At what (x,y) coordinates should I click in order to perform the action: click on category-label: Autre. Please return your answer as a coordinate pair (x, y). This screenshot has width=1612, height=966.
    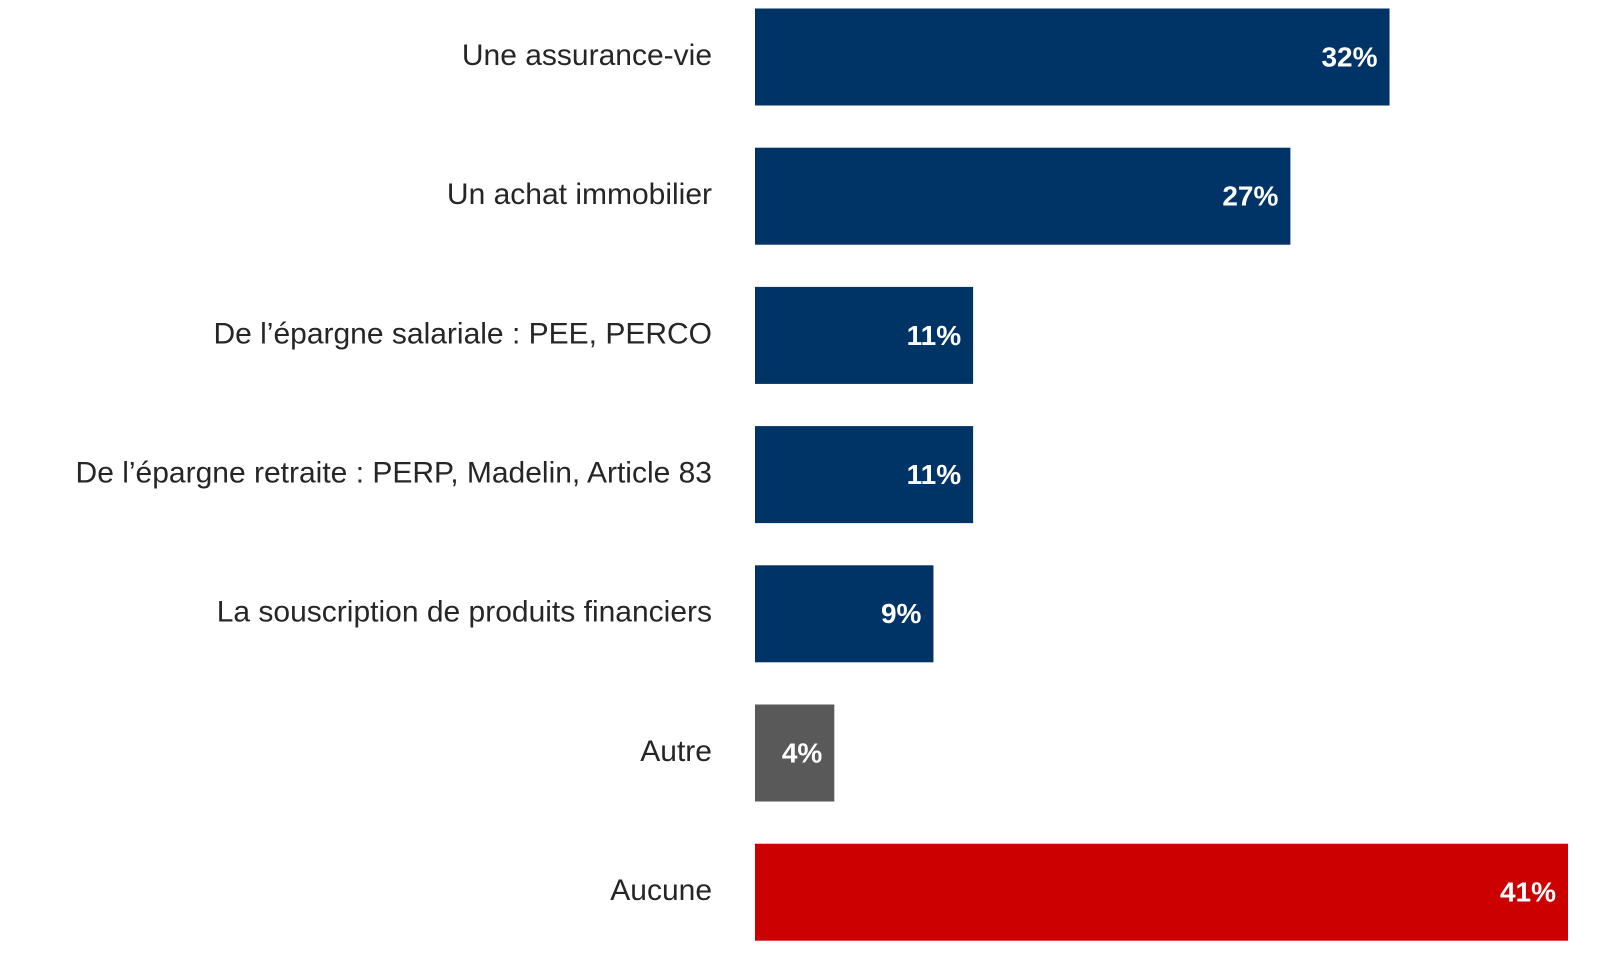
    Looking at the image, I should click on (676, 751).